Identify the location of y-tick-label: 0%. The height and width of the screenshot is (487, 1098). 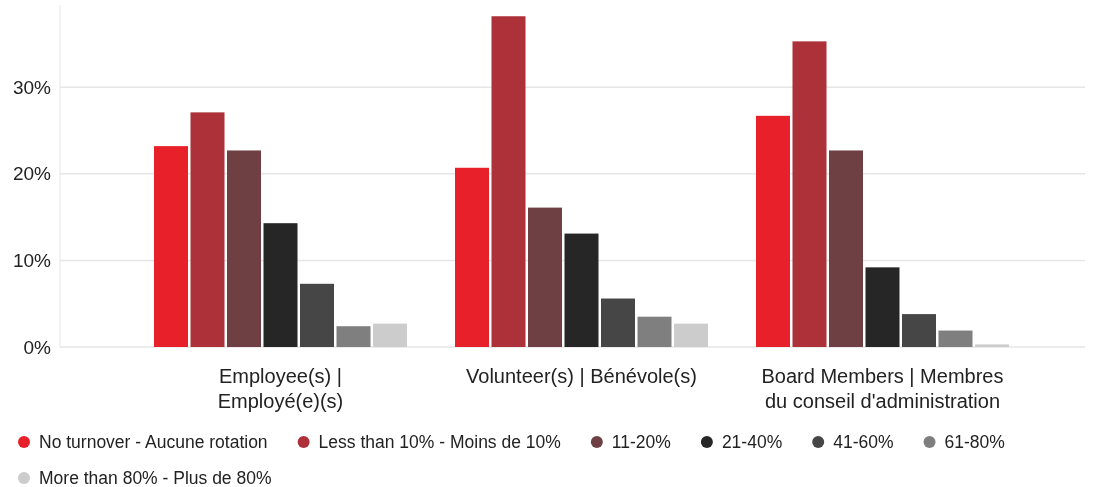
(37, 347).